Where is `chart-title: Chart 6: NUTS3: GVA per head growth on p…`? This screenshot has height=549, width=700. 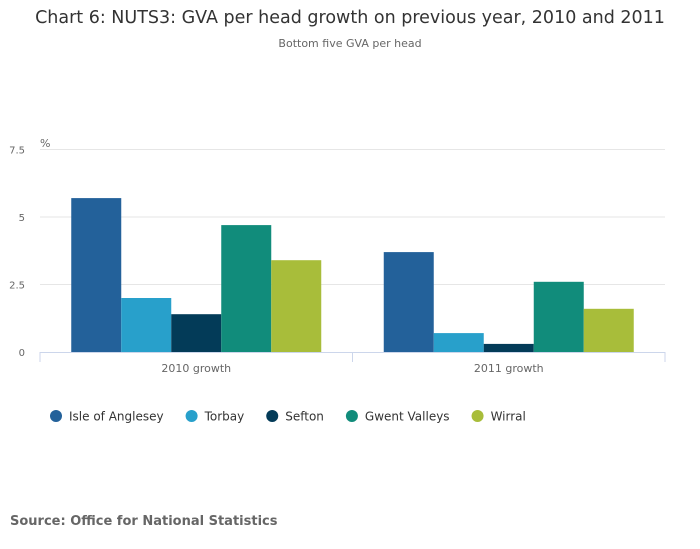 chart-title: Chart 6: NUTS3: GVA per head growth on p… is located at coordinates (350, 18).